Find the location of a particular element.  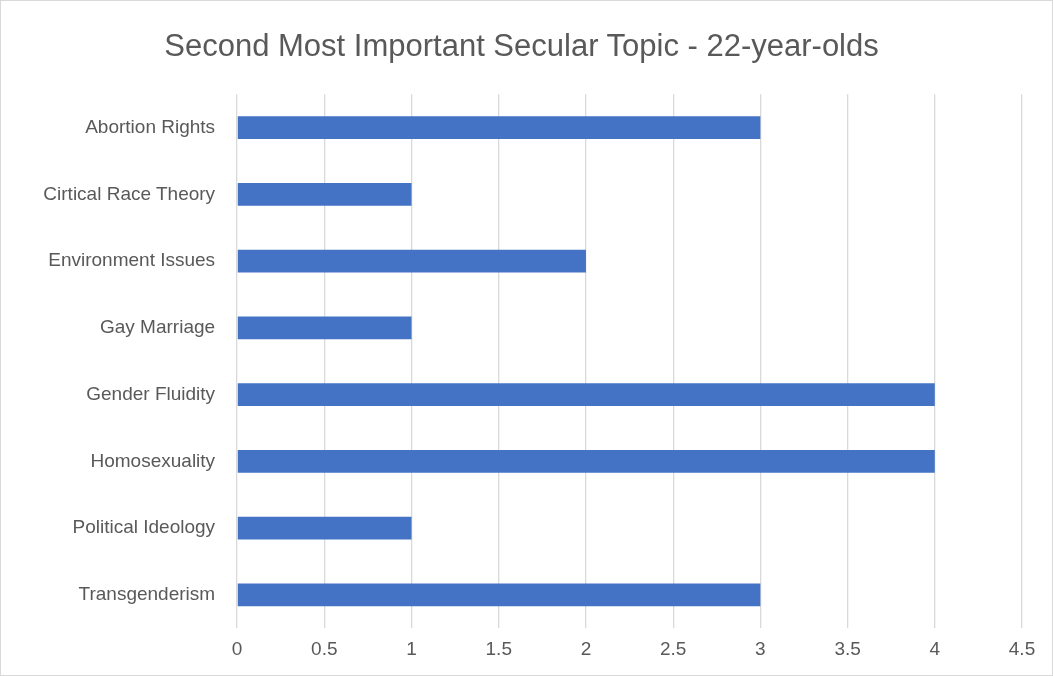

y-tick-label: Abortion Rights is located at coordinates (150, 126).